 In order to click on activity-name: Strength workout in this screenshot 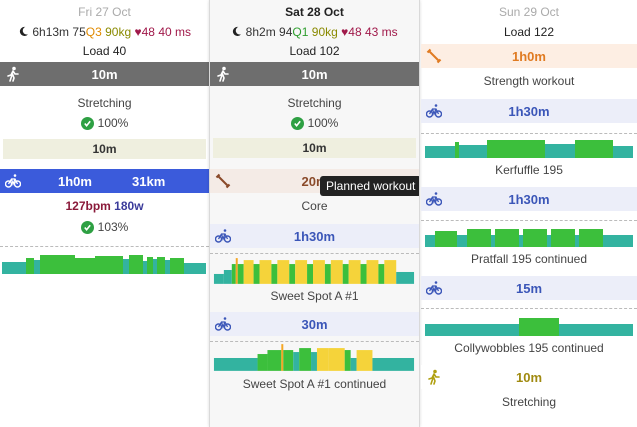, I will do `click(529, 81)`.